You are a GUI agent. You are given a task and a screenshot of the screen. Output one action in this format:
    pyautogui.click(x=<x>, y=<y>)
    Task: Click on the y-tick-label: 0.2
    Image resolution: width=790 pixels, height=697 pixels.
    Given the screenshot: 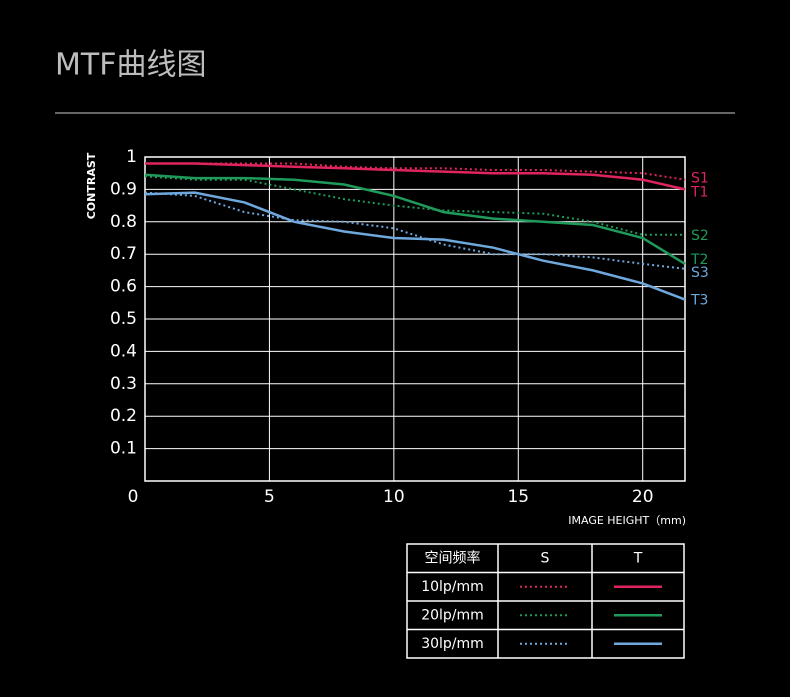 What is the action you would take?
    pyautogui.click(x=123, y=416)
    